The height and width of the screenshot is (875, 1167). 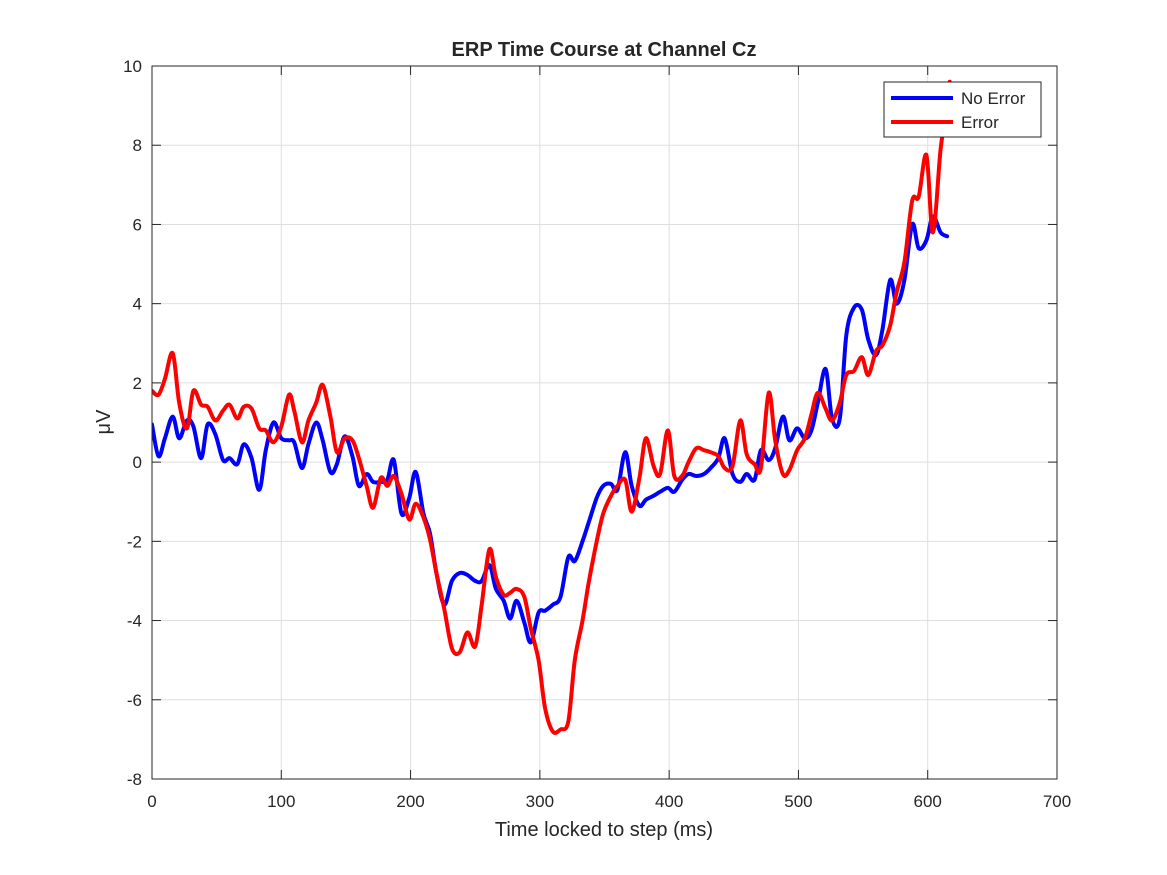 I want to click on y-tick-label: 8, so click(x=137, y=145).